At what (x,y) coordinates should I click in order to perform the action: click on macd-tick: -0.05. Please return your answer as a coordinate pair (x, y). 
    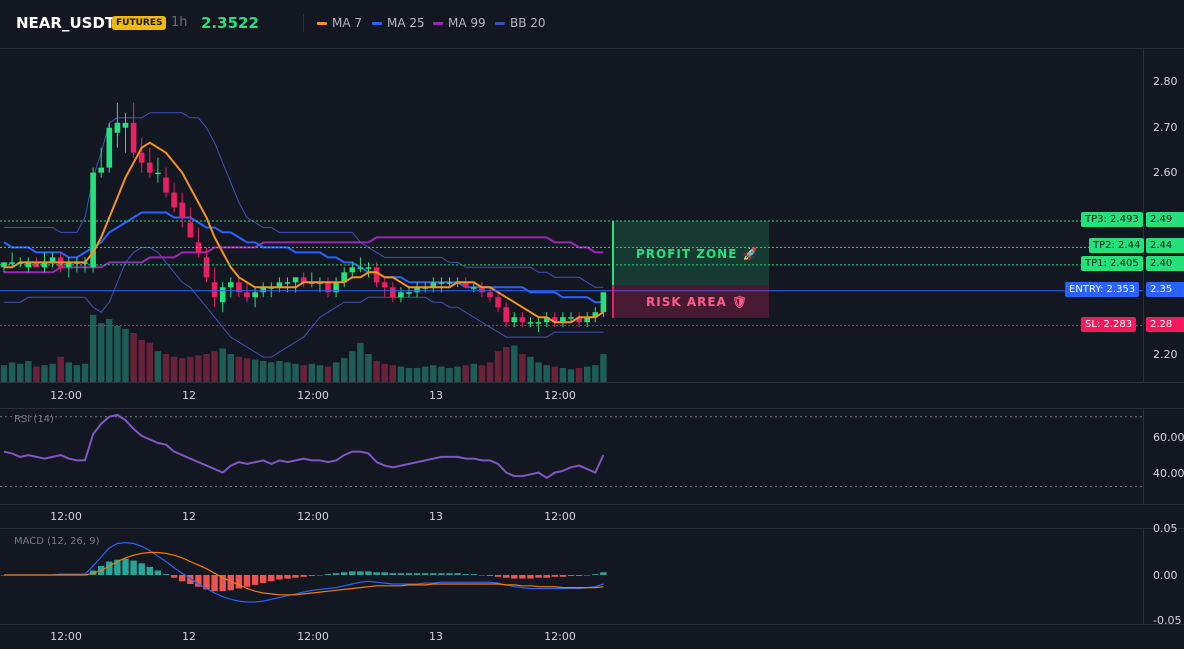
    Looking at the image, I should click on (1167, 619).